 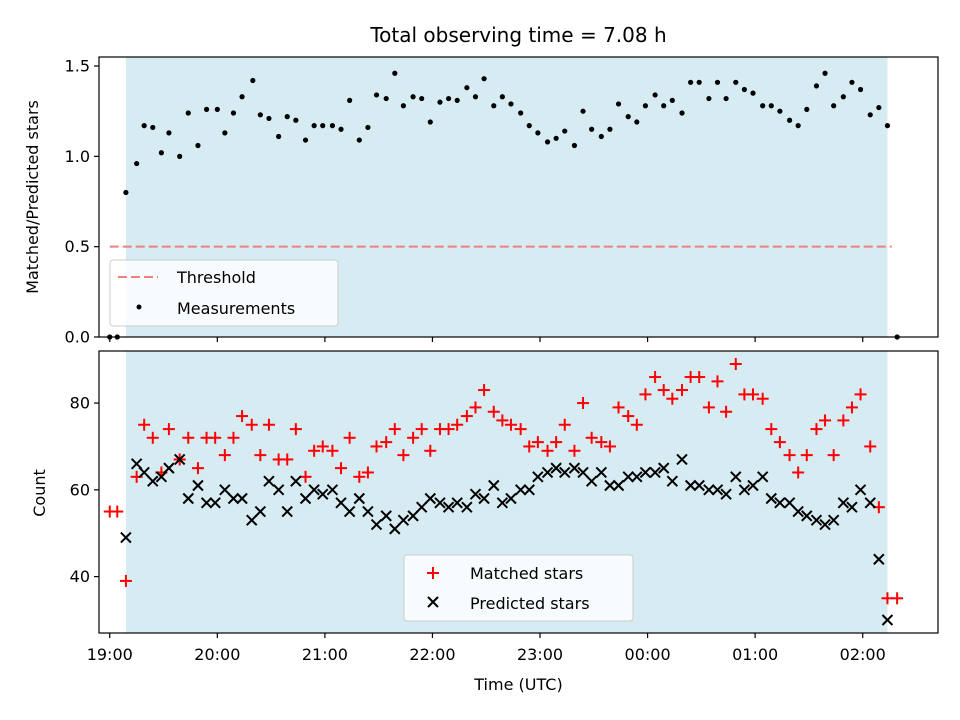 I want to click on top-x-axis-ticks, so click(x=486, y=339).